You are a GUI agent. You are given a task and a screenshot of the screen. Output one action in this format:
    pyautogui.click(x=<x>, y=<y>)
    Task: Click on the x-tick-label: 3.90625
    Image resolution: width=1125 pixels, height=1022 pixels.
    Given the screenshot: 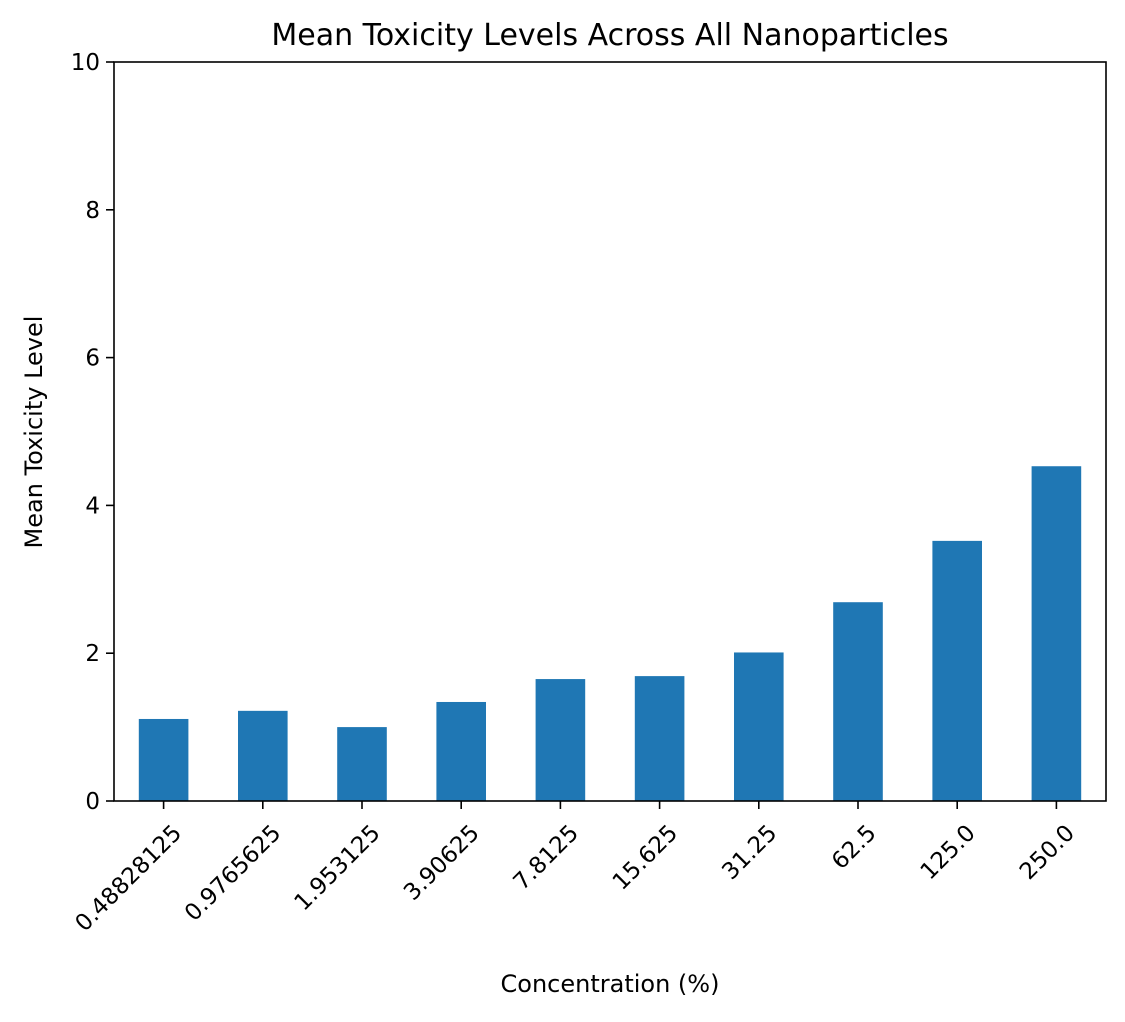 What is the action you would take?
    pyautogui.click(x=442, y=863)
    